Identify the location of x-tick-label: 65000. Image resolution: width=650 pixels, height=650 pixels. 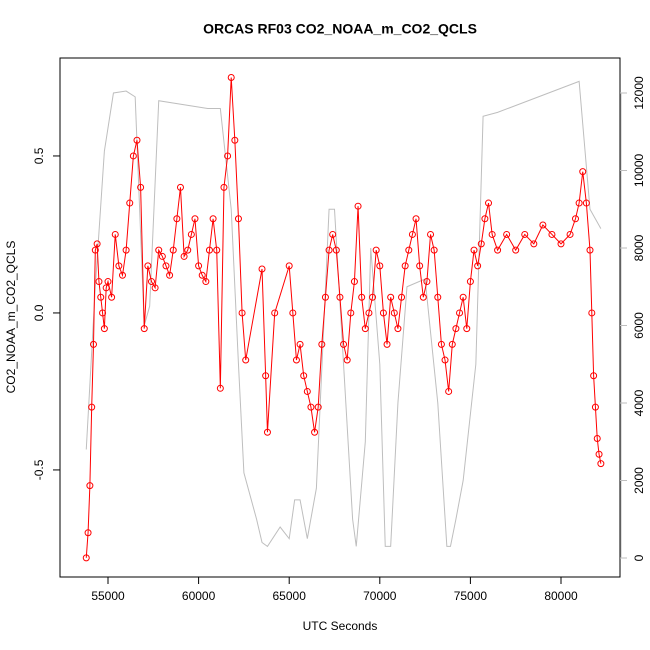
(290, 596).